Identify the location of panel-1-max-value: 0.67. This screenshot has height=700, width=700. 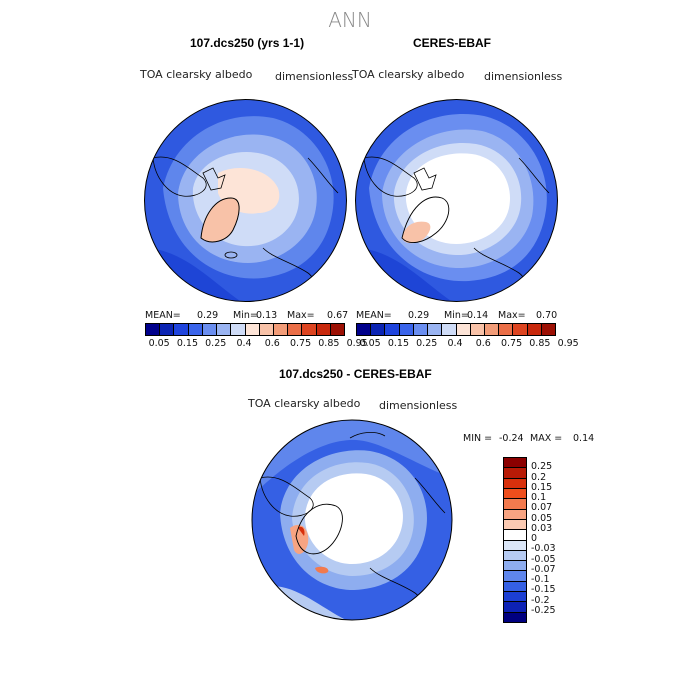
(338, 315).